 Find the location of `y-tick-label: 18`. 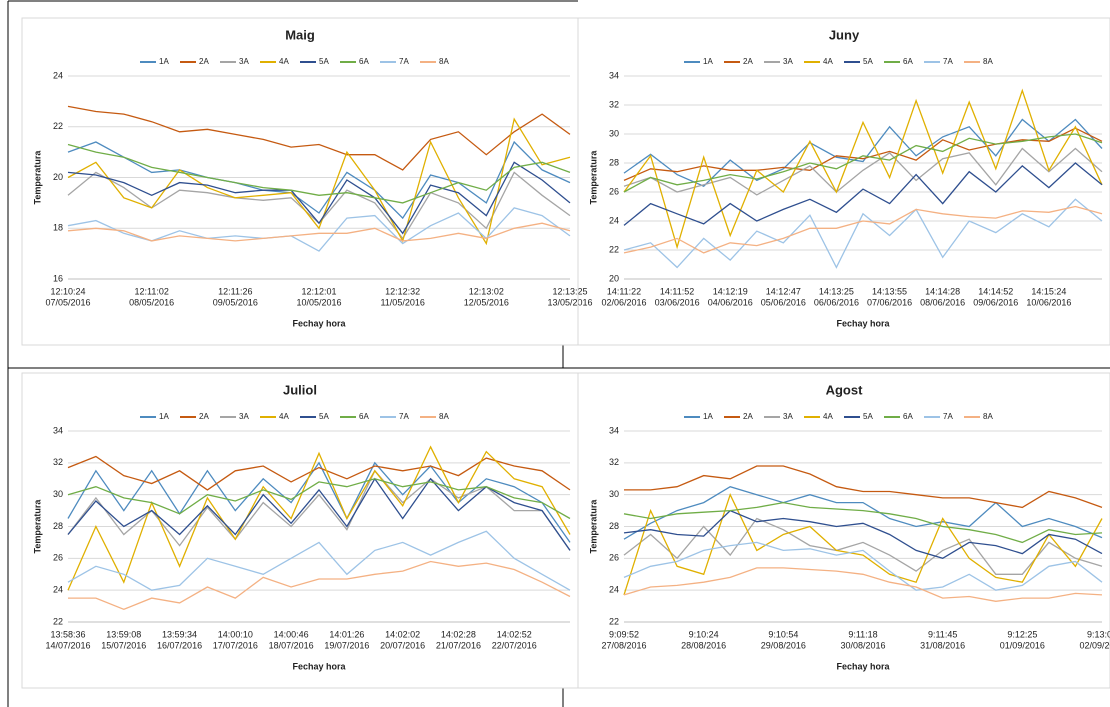

y-tick-label: 18 is located at coordinates (58, 228).